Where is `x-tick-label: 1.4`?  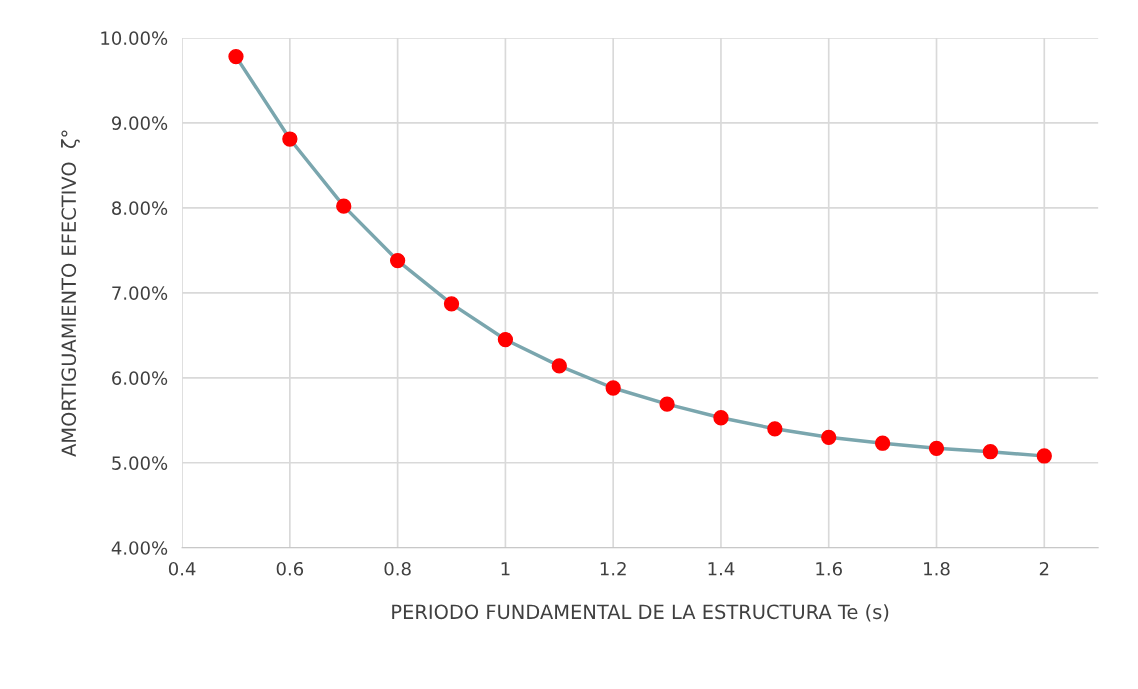
x-tick-label: 1.4 is located at coordinates (721, 569).